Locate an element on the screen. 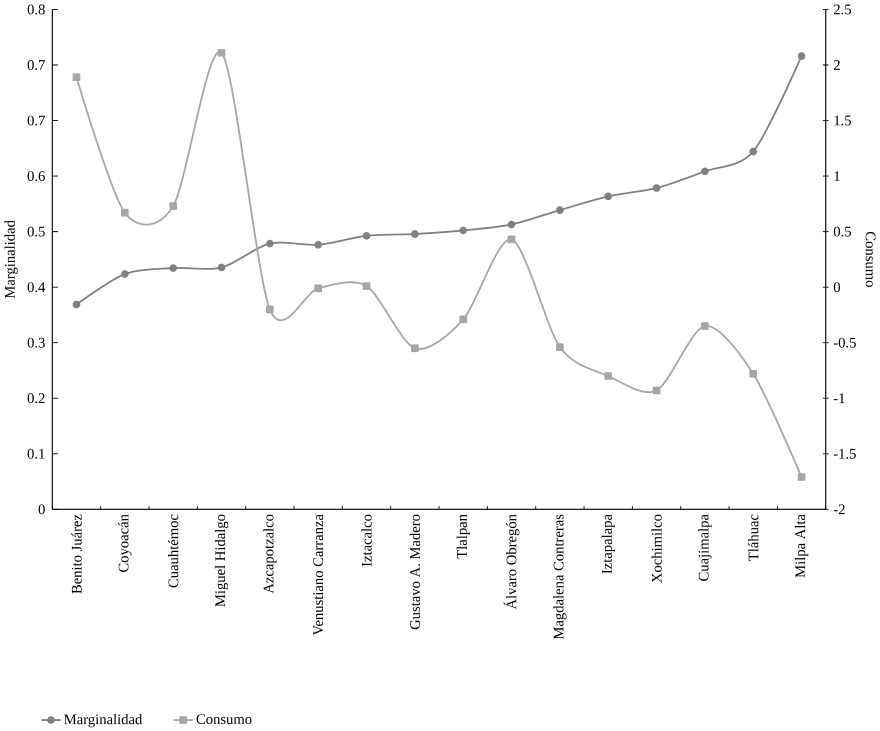 This screenshot has height=731, width=880. x-tick-label: Venustiano Carranza is located at coordinates (318, 575).